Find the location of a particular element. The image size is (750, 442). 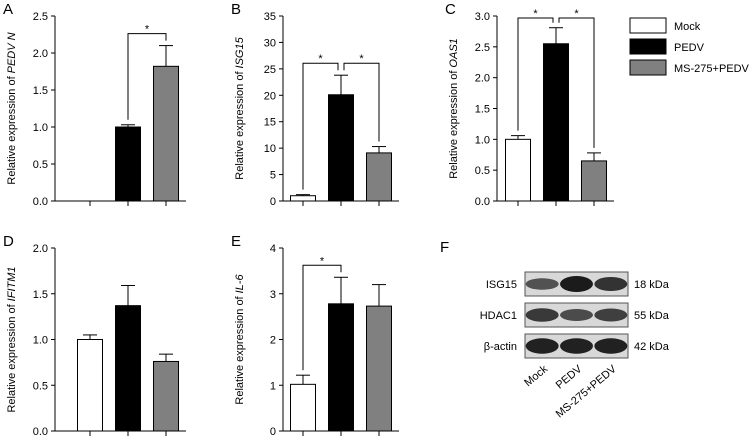

panel-label: A is located at coordinates (8, 9).